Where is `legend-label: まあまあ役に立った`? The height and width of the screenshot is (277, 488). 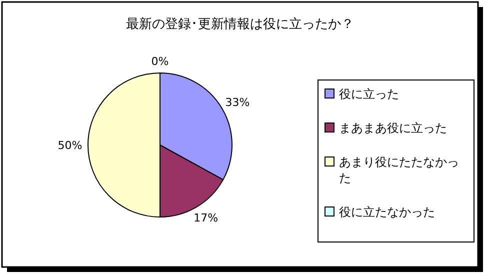 legend-label: まあまあ役に立った is located at coordinates (393, 128).